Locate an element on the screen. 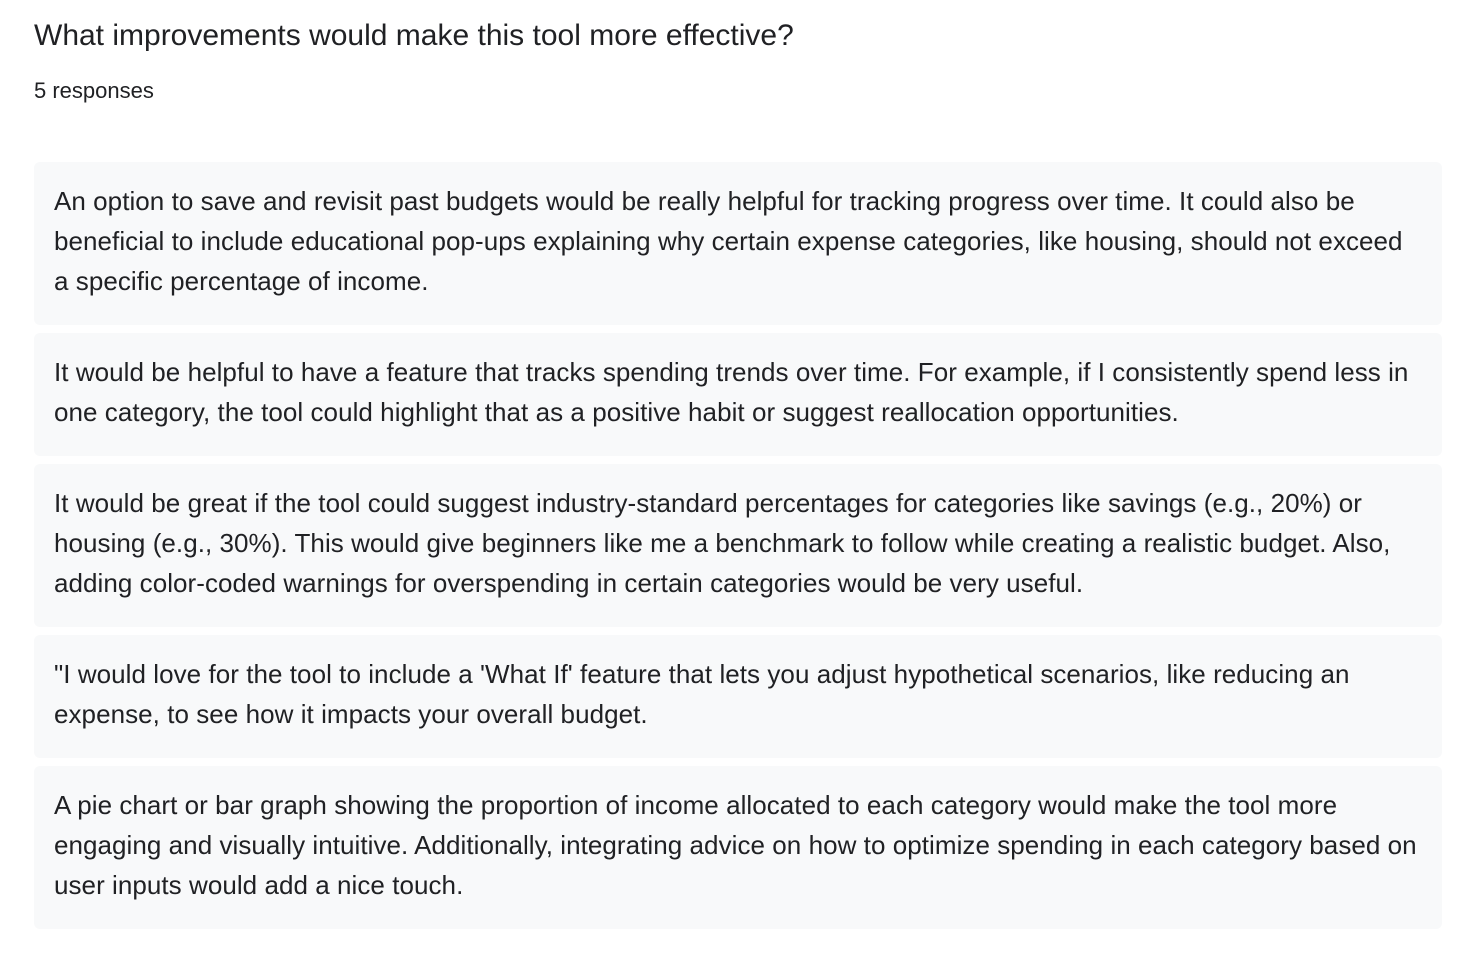 The width and height of the screenshot is (1472, 980). response-count: 5 responses is located at coordinates (94, 90).